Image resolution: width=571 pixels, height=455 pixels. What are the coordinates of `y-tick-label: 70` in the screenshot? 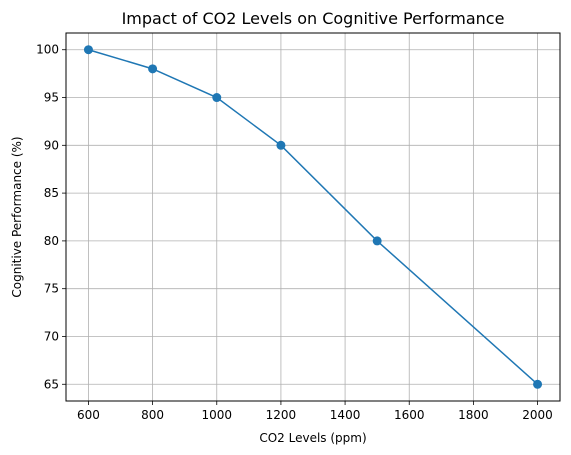 It's located at (51, 336).